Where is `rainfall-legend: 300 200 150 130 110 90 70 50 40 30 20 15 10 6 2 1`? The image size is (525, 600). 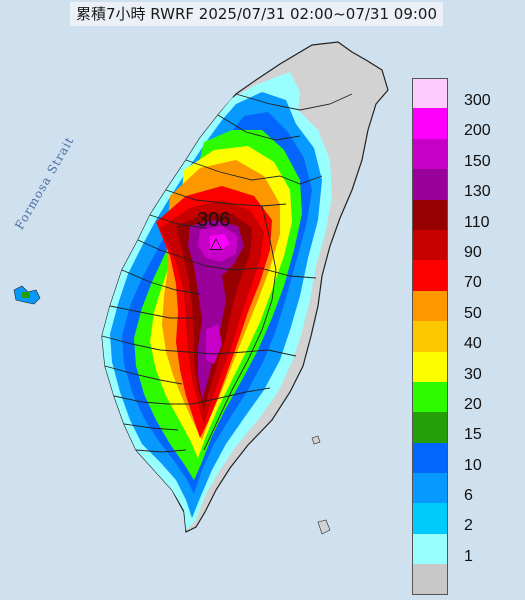
rainfall-legend: 300 200 150 130 110 90 70 50 40 30 20 15 10 6 2 1 is located at coordinates (457, 336).